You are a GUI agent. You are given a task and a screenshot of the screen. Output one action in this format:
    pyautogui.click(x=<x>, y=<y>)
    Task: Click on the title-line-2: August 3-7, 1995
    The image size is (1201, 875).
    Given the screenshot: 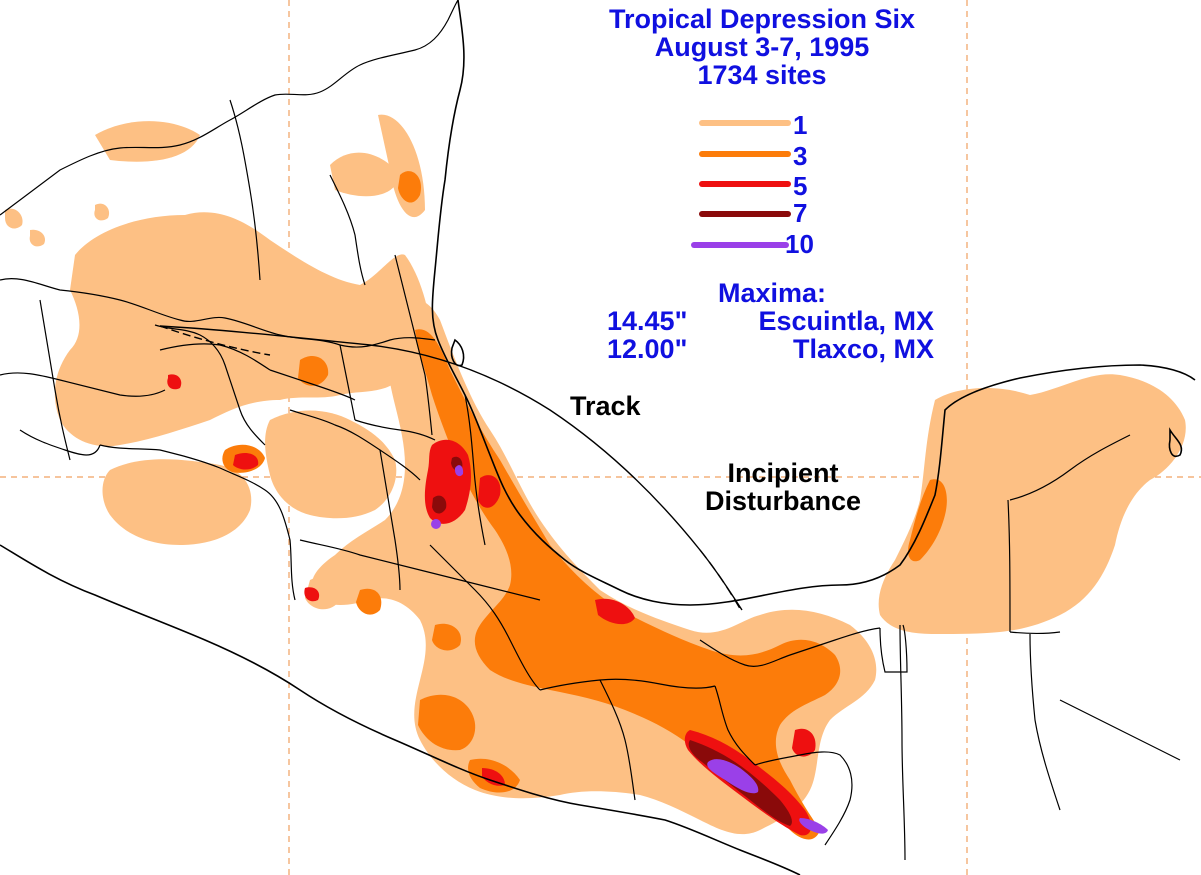 What is the action you would take?
    pyautogui.click(x=762, y=47)
    